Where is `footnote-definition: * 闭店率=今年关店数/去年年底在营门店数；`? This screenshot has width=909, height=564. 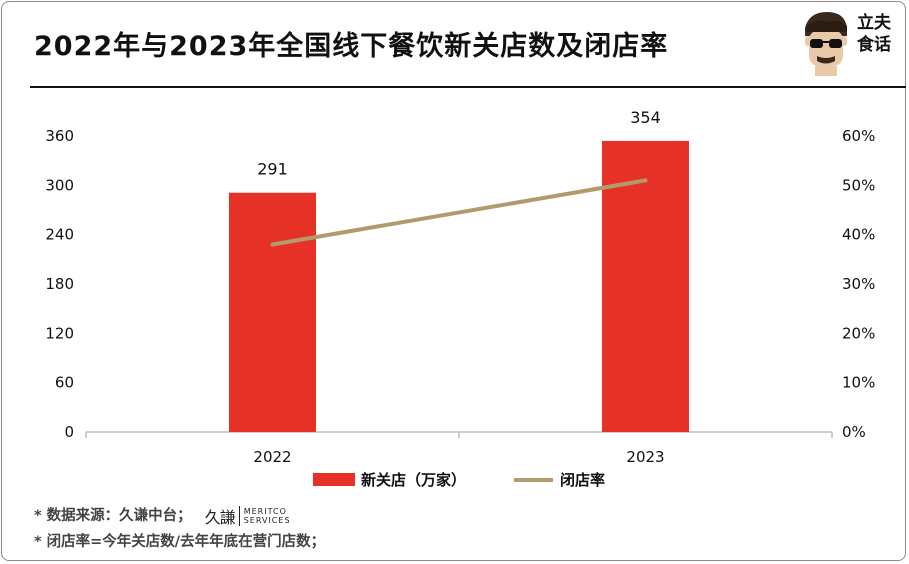
footnote-definition: * 闭店率=今年关店数/去年年底在营门店数； is located at coordinates (180, 542).